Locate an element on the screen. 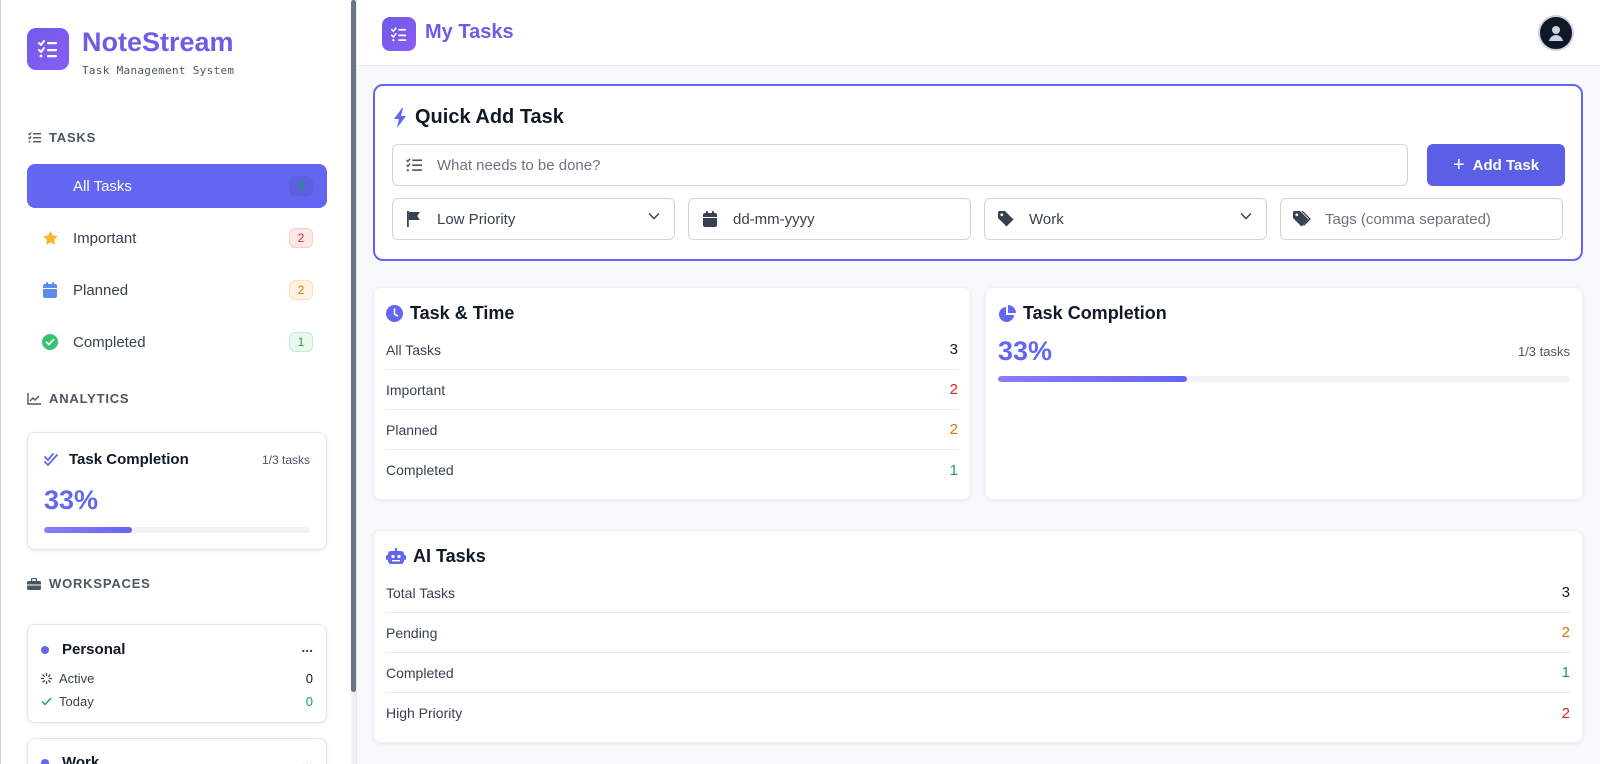 This screenshot has height=764, width=1600. workspace-card-personal: Personal ... Active 0 Today 0 is located at coordinates (177, 673).